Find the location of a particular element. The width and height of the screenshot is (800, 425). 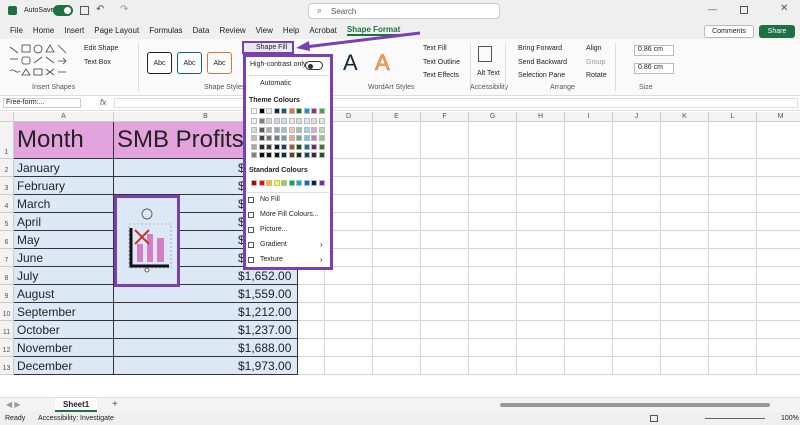

send-backward: Send Backward is located at coordinates (543, 62).